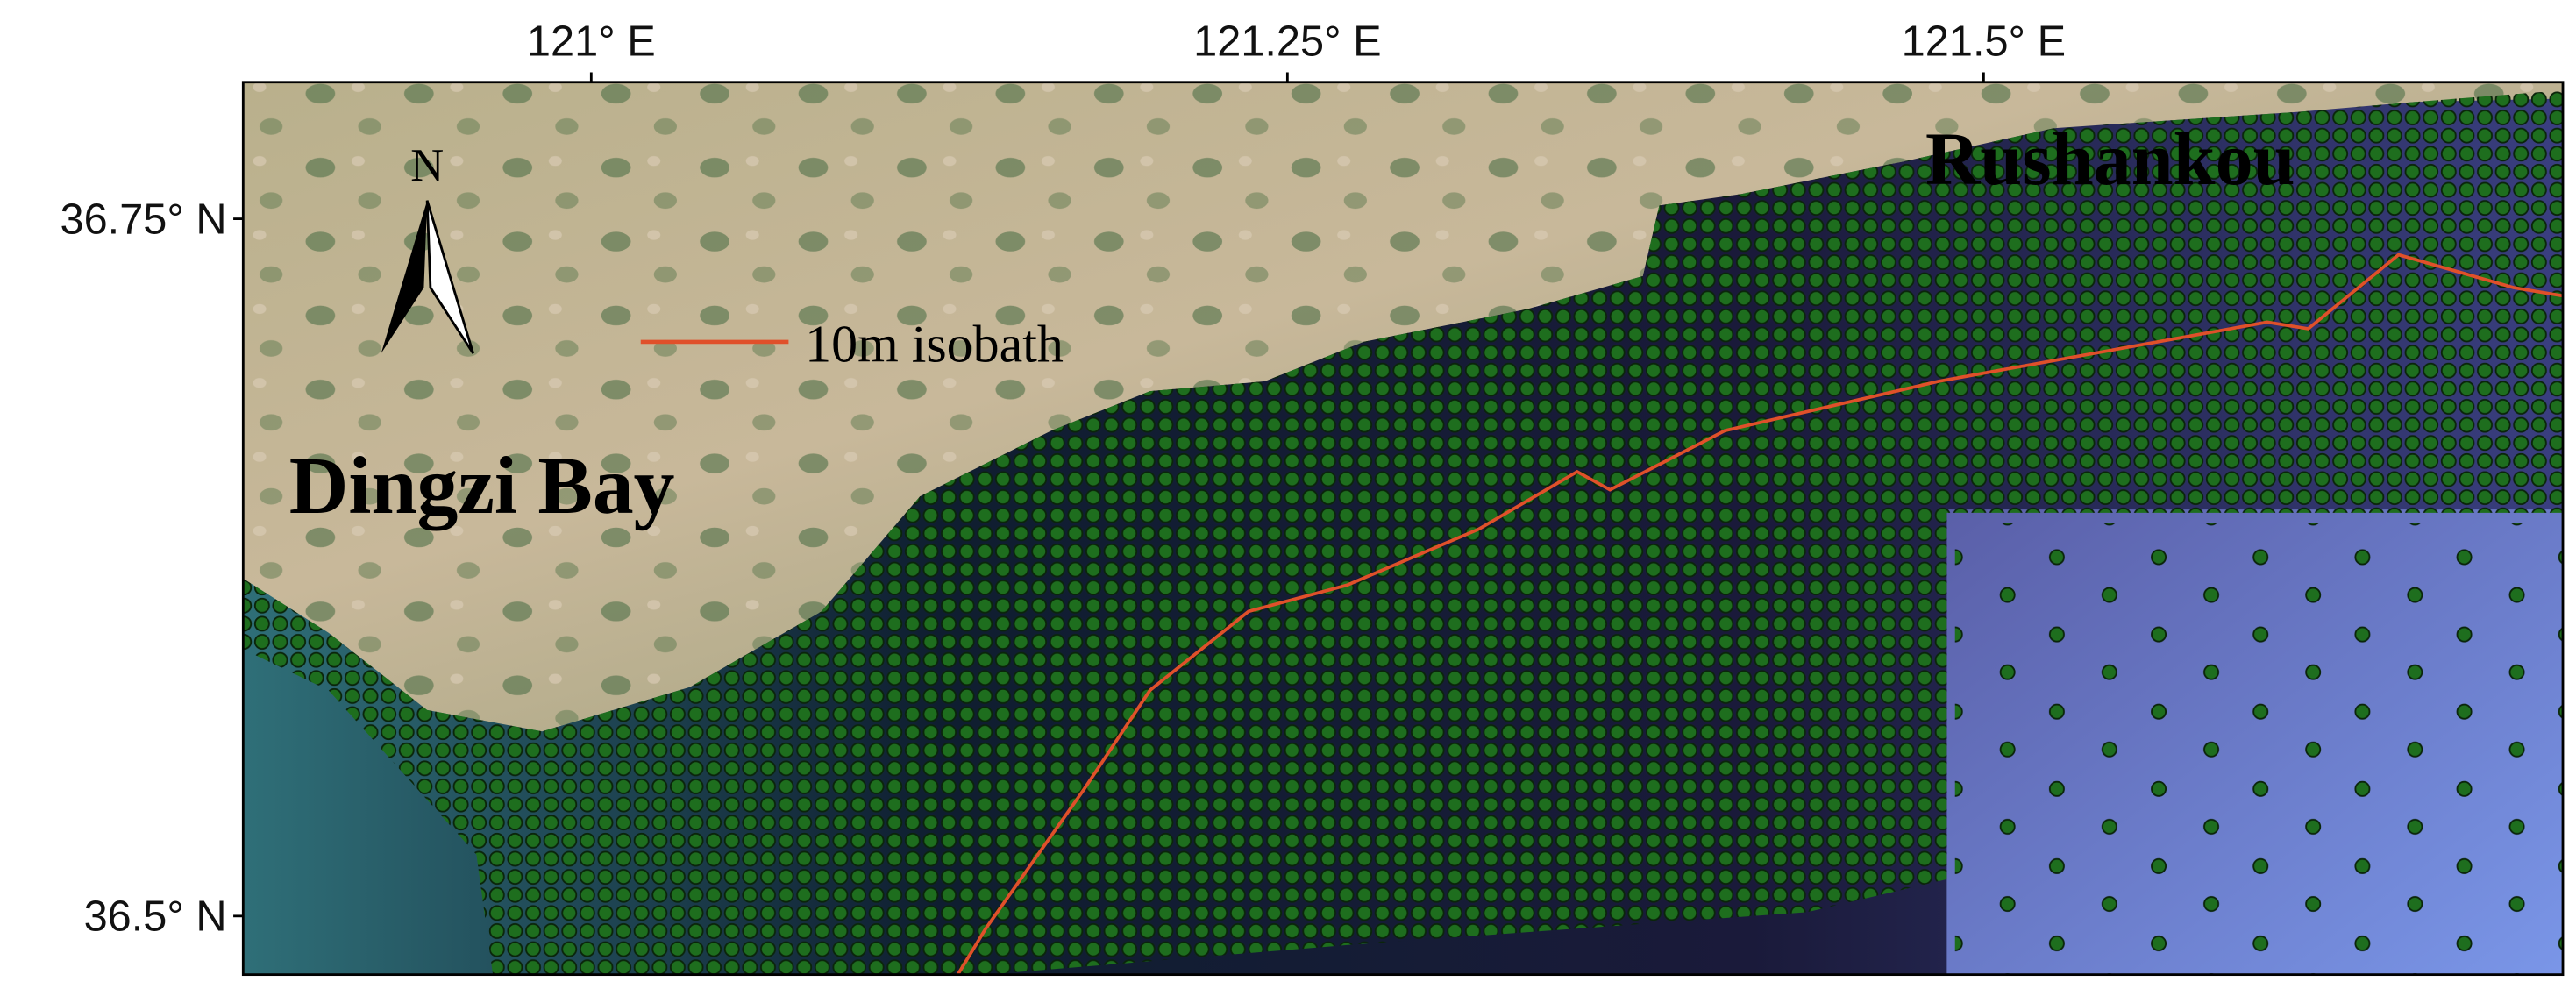 The height and width of the screenshot is (996, 2576). I want to click on y-tick-label: 36.5° N, so click(155, 917).